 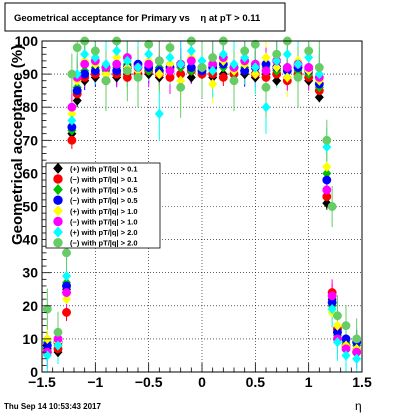 What do you see at coordinates (104, 168) in the screenshot?
I see `legend-label: (+) with pT/|q| > 0.1` at bounding box center [104, 168].